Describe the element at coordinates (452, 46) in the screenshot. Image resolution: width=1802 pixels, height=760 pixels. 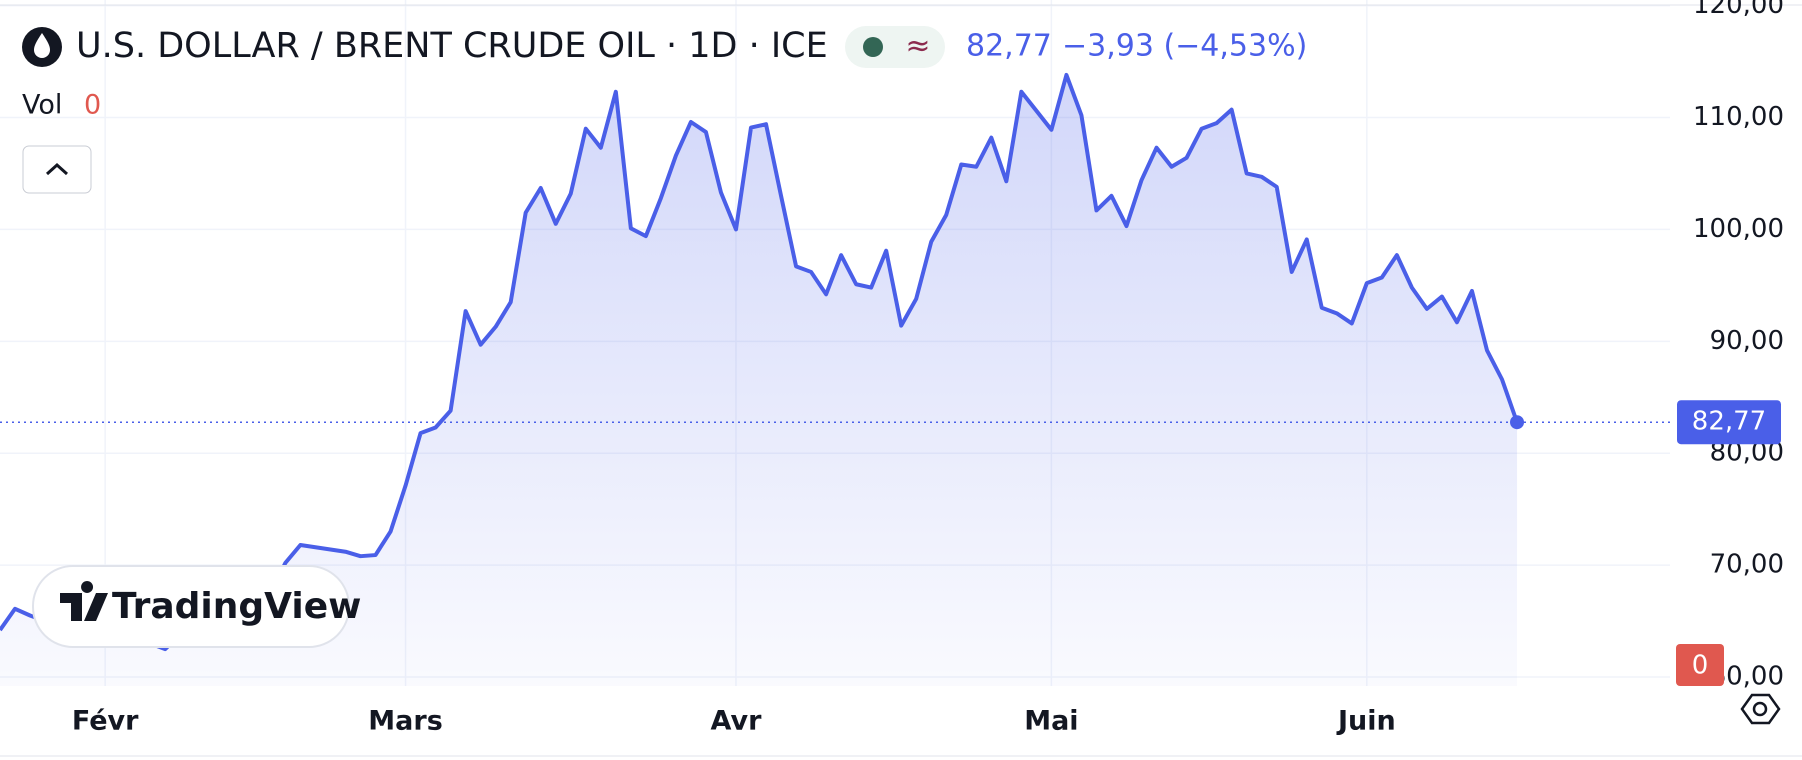
I see `chart-title: U.S. DOLLAR / BRENT CRUDE OIL · 1D · ICE` at that location.